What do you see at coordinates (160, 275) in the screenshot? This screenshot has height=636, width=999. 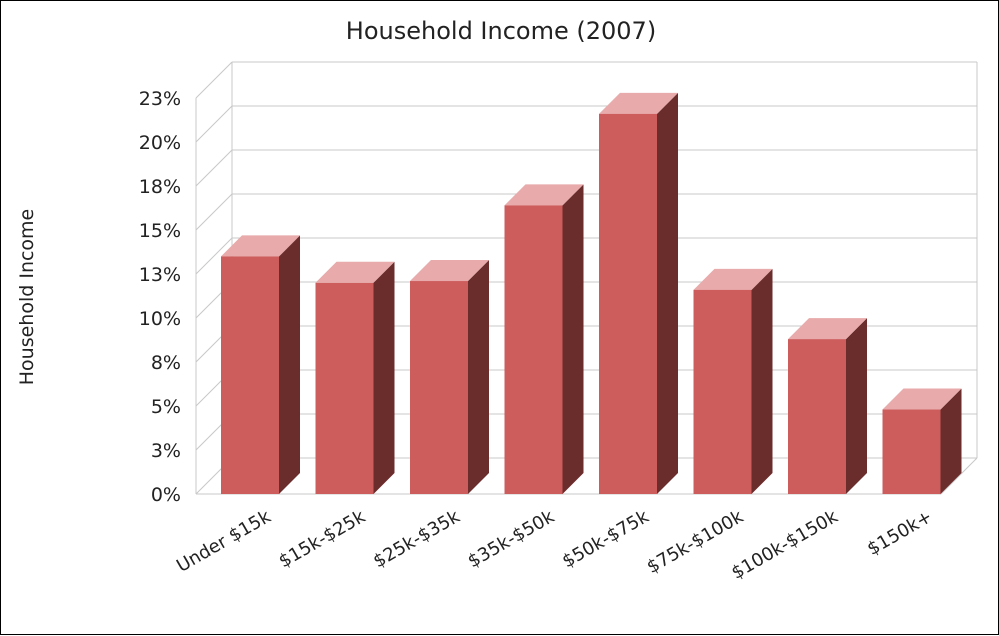 I see `y-tick-label: 13%` at bounding box center [160, 275].